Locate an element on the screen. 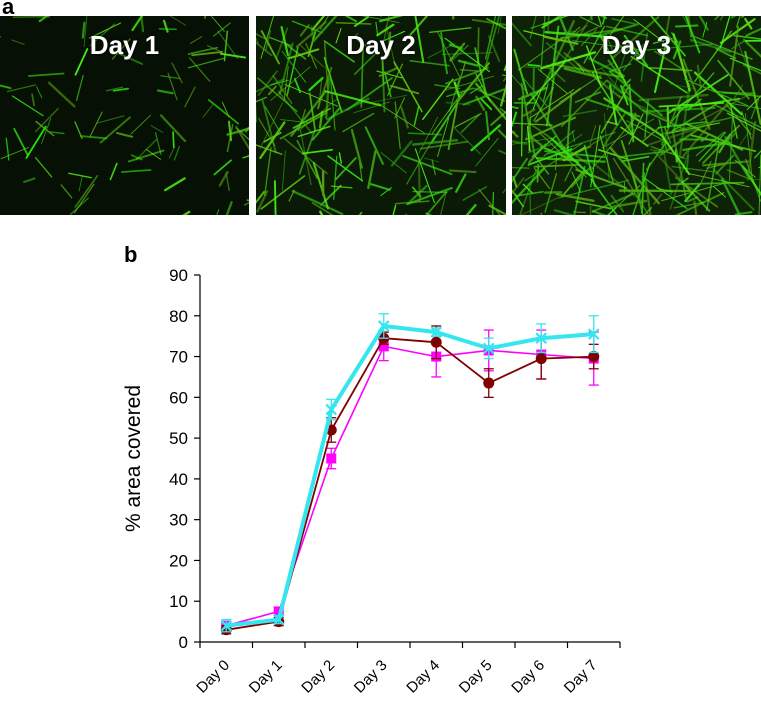 The image size is (761, 709). micrograph-image is located at coordinates (381, 115).